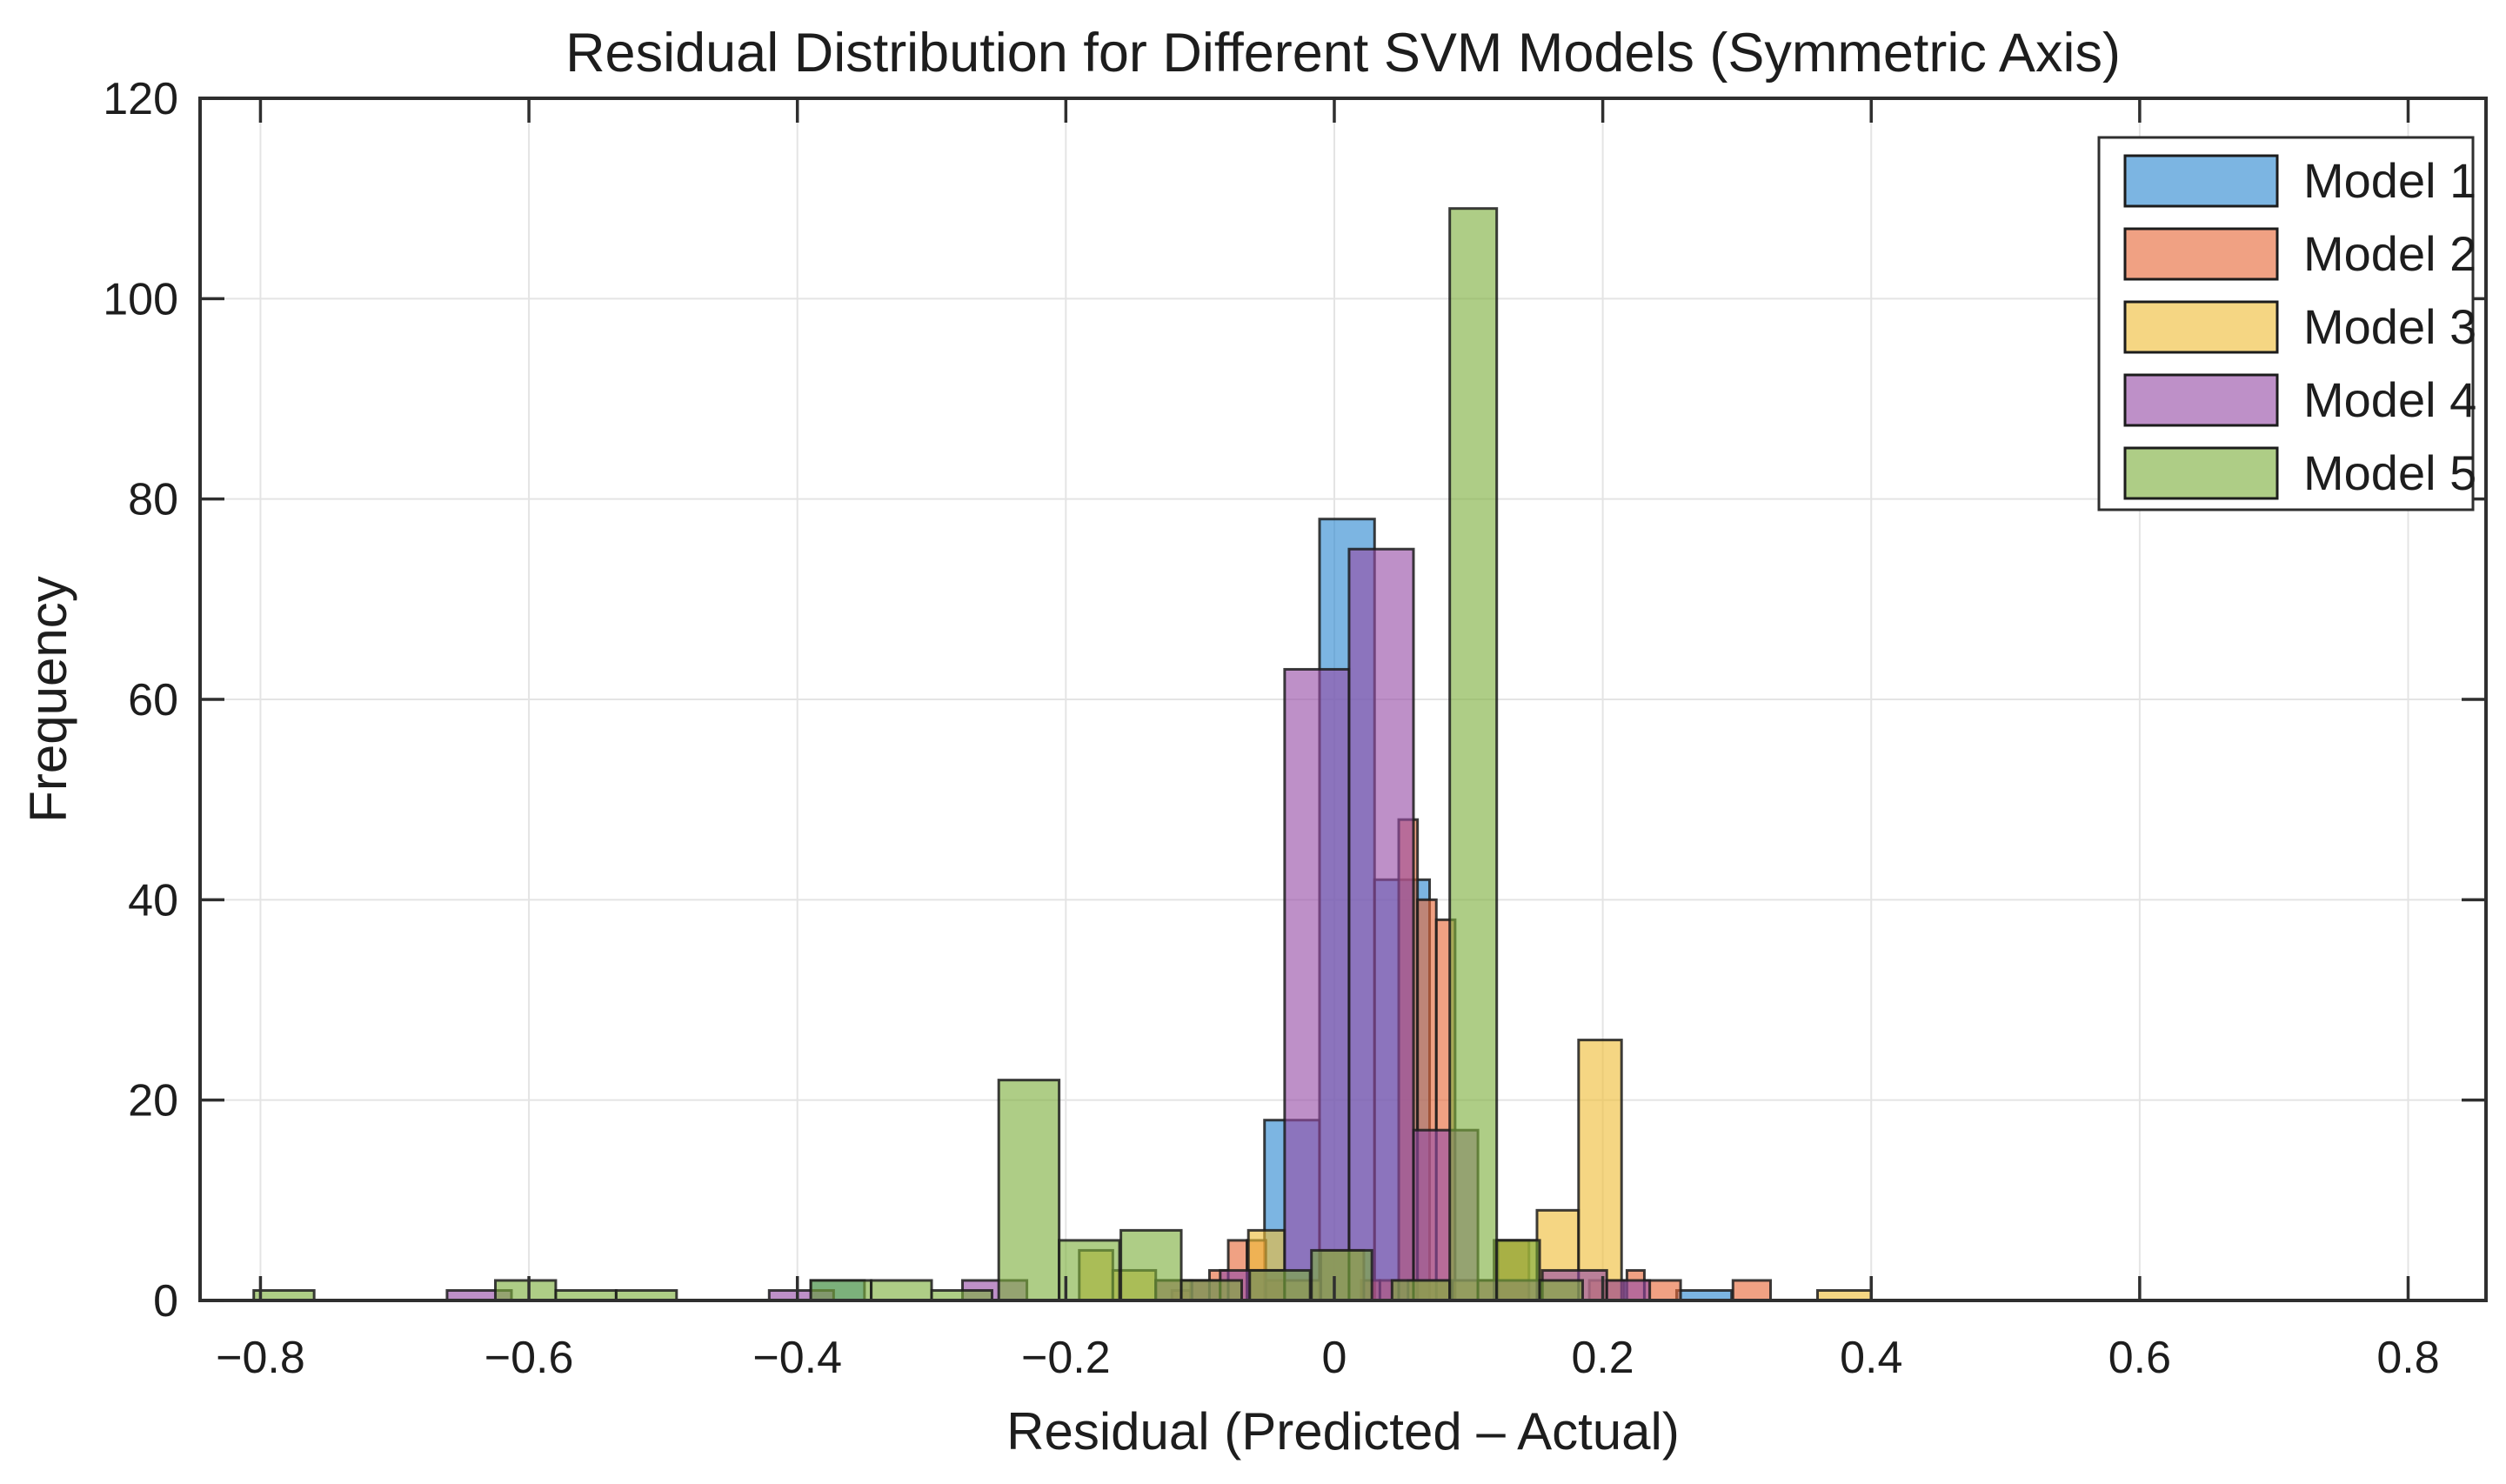  What do you see at coordinates (153, 1101) in the screenshot?
I see `y-tick-label: 20` at bounding box center [153, 1101].